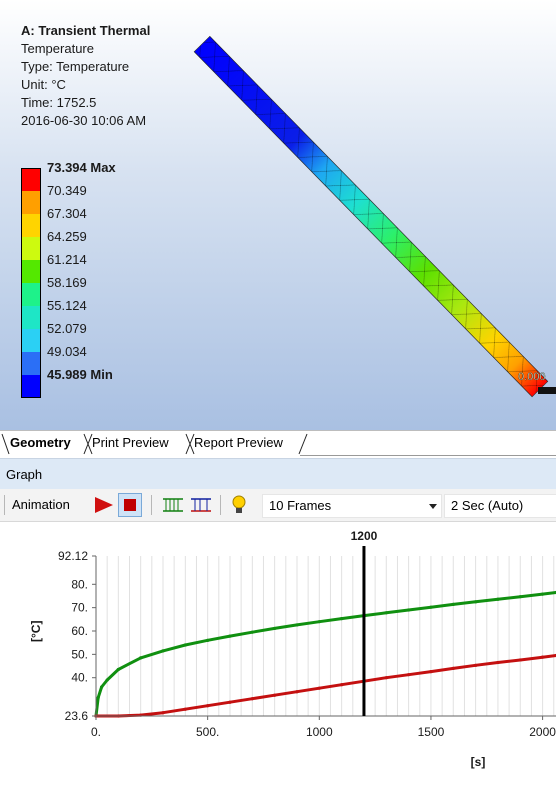  Describe the element at coordinates (57, 48) in the screenshot. I see `result-name: Temperature` at that location.